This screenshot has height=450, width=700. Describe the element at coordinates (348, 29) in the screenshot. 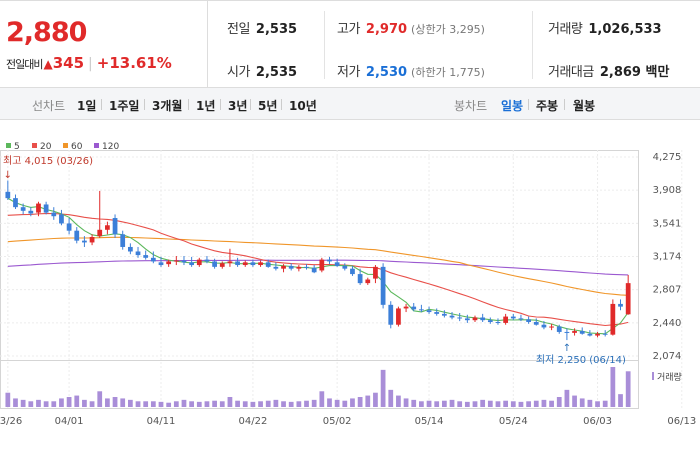

I see `high-label: 고가` at that location.